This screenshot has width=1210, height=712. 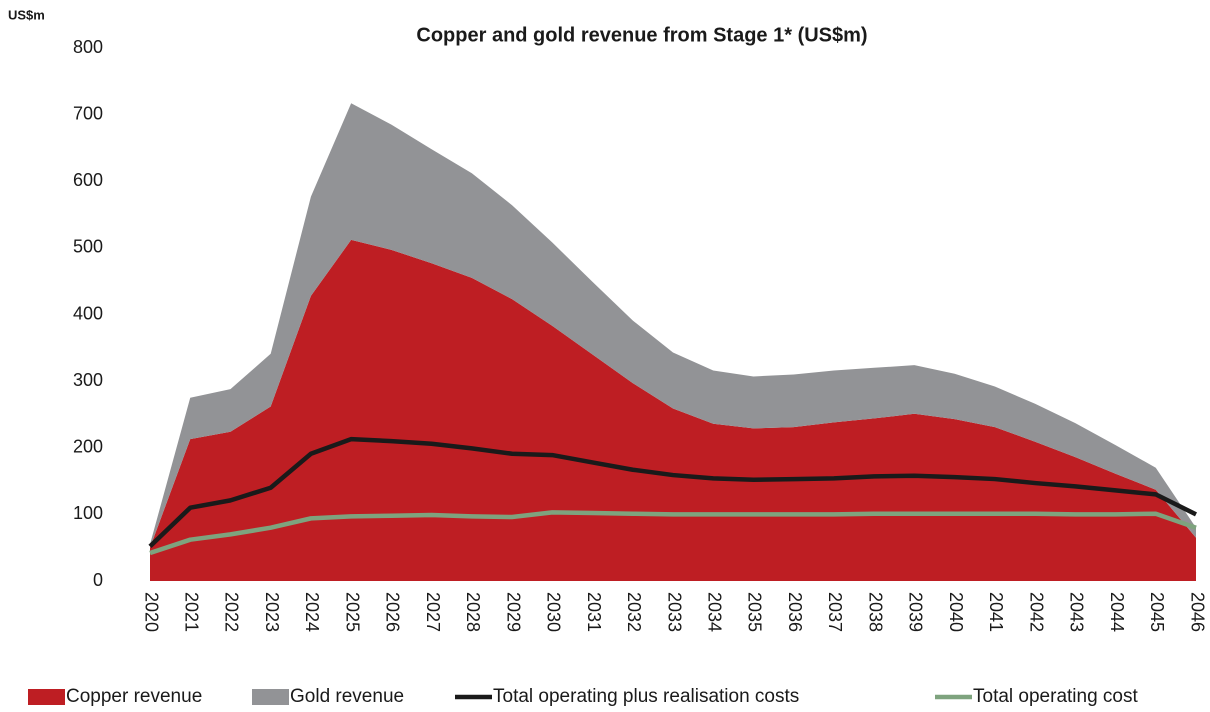 What do you see at coordinates (674, 612) in the screenshot?
I see `x-tick-label: 2033` at bounding box center [674, 612].